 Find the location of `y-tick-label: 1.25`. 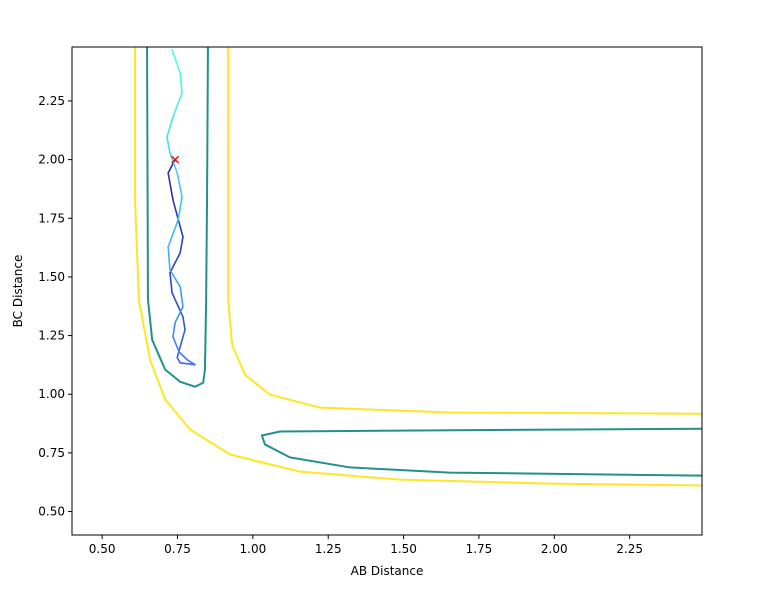

y-tick-label: 1.25 is located at coordinates (51, 336).